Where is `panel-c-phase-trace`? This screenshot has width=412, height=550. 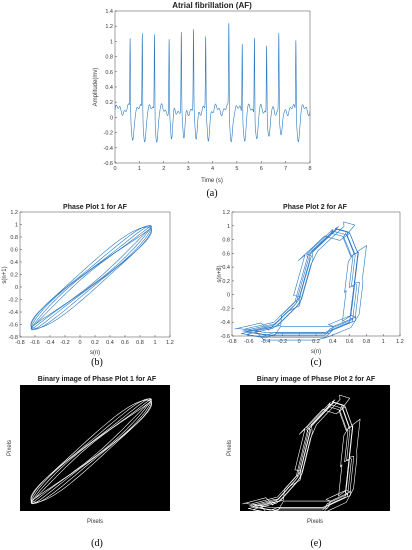 panel-c-phase-trace is located at coordinates (300, 281).